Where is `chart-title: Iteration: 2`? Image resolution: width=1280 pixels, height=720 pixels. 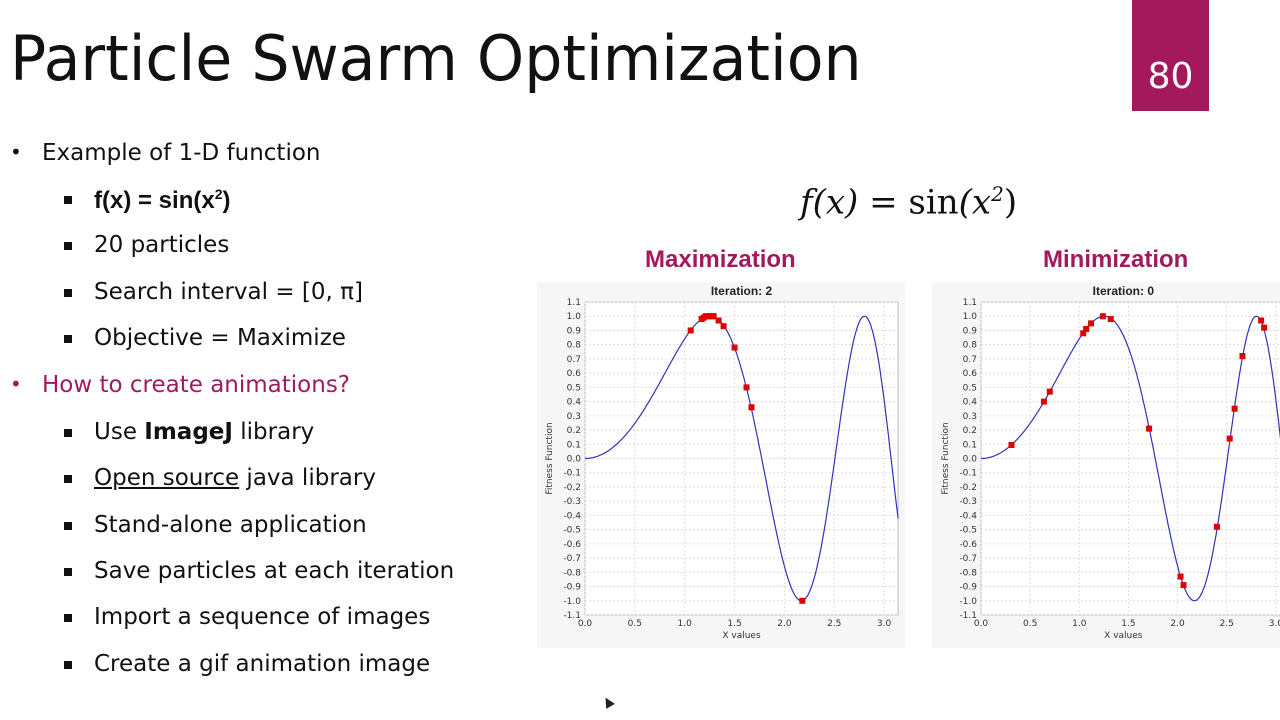 chart-title: Iteration: 2 is located at coordinates (742, 291).